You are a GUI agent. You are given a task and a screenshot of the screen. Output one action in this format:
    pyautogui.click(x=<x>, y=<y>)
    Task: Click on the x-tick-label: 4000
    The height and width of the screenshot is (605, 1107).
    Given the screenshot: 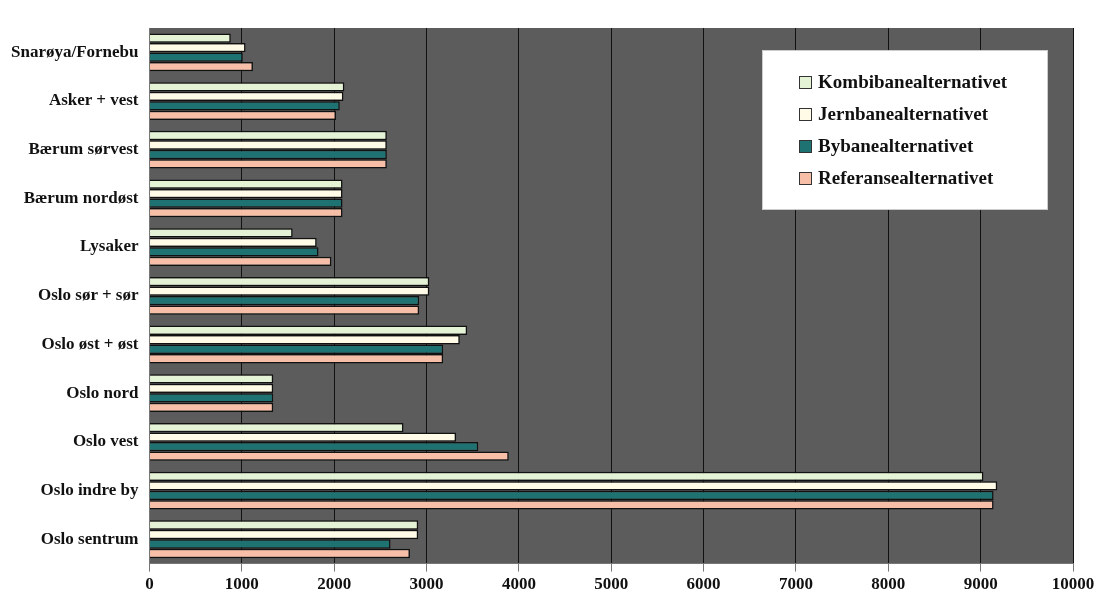 What is the action you would take?
    pyautogui.click(x=518, y=584)
    